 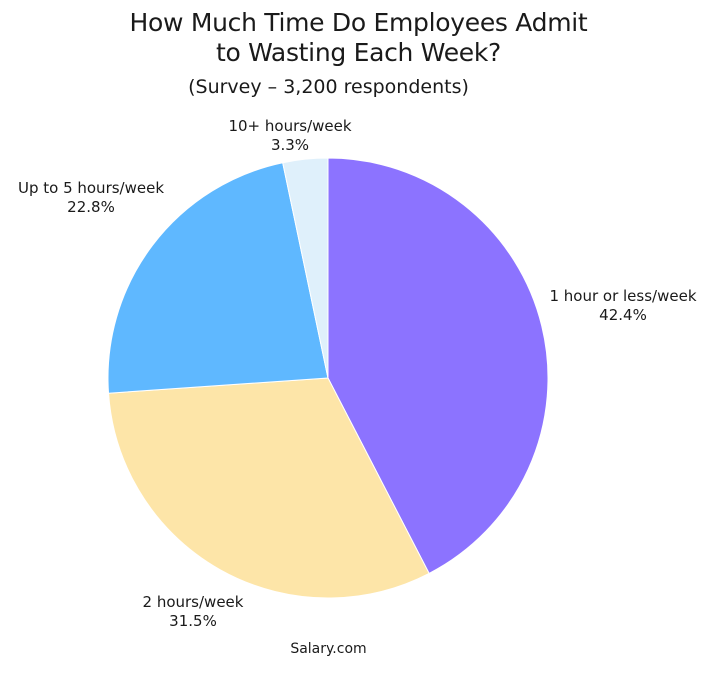 I want to click on chart-subtitle: (Survey – 3,200 respondents), so click(x=328, y=87).